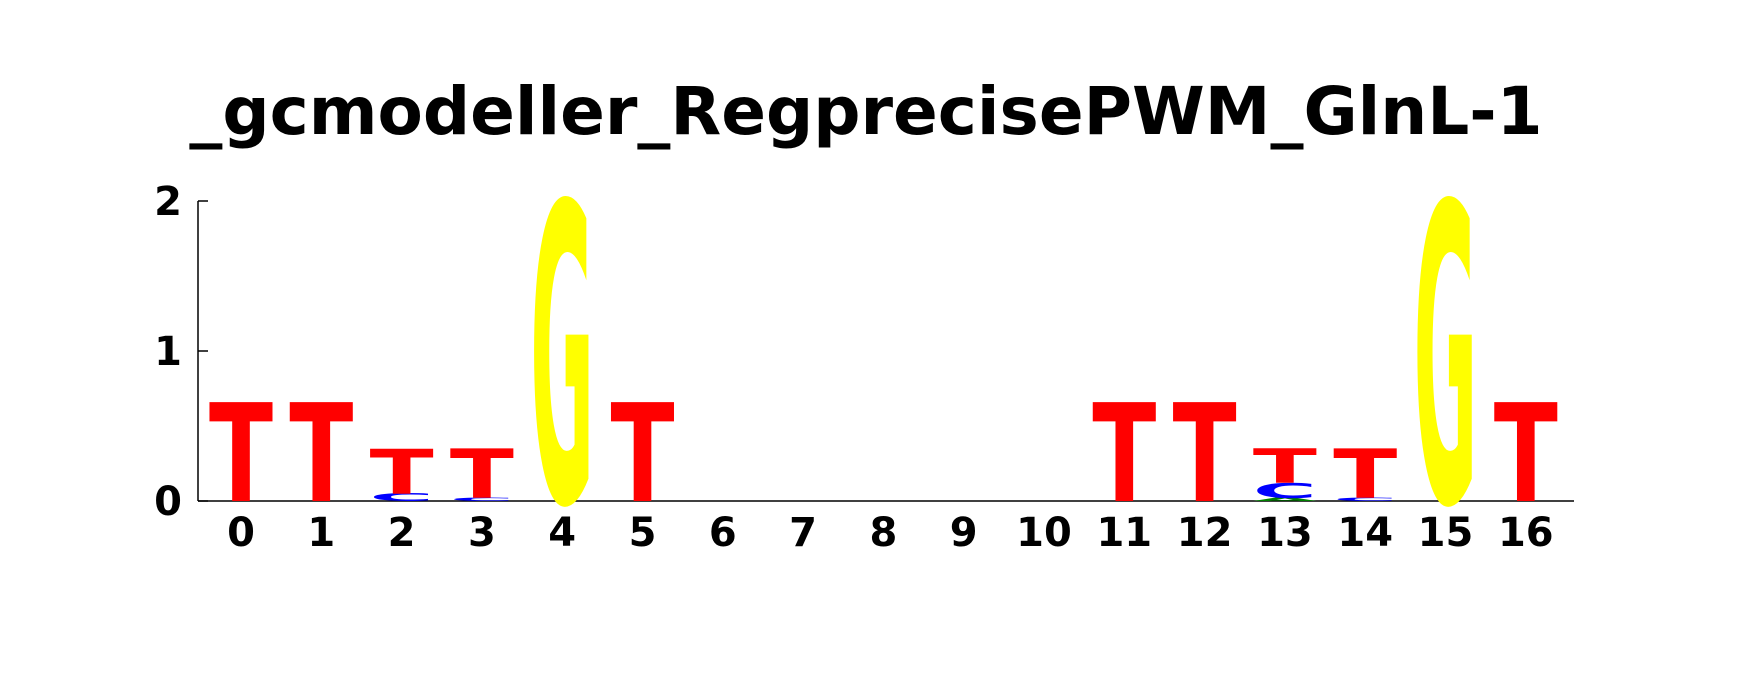 The width and height of the screenshot is (1760, 700). I want to click on x-tick-label: 9, so click(964, 533).